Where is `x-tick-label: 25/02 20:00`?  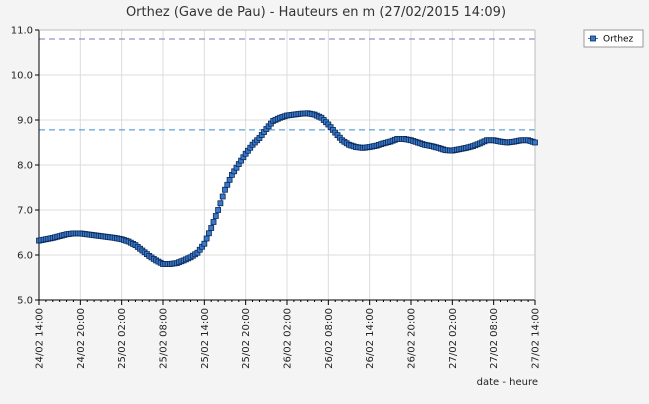
x-tick-label: 25/02 20:00 is located at coordinates (246, 338).